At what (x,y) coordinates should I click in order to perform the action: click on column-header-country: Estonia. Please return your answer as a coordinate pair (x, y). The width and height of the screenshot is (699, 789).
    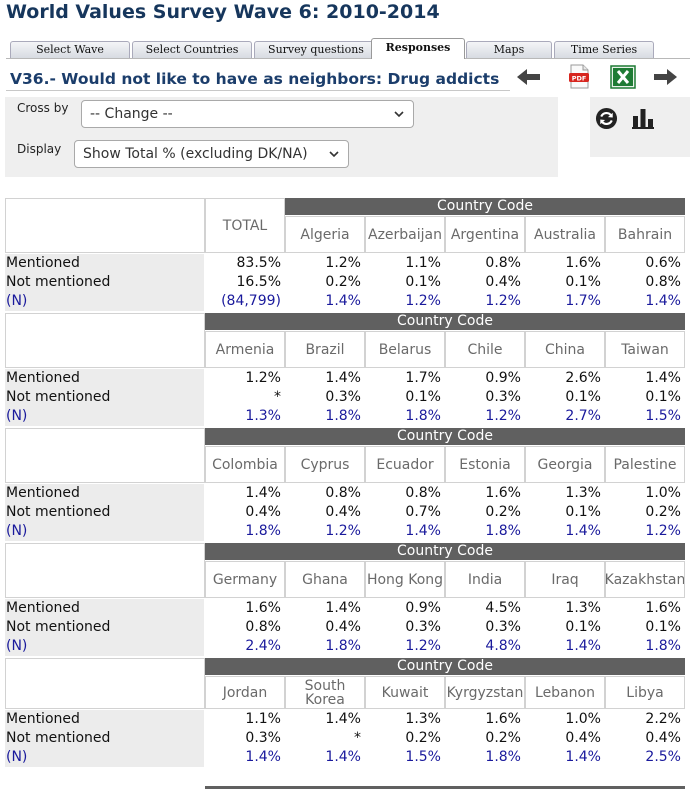
    Looking at the image, I should click on (485, 464).